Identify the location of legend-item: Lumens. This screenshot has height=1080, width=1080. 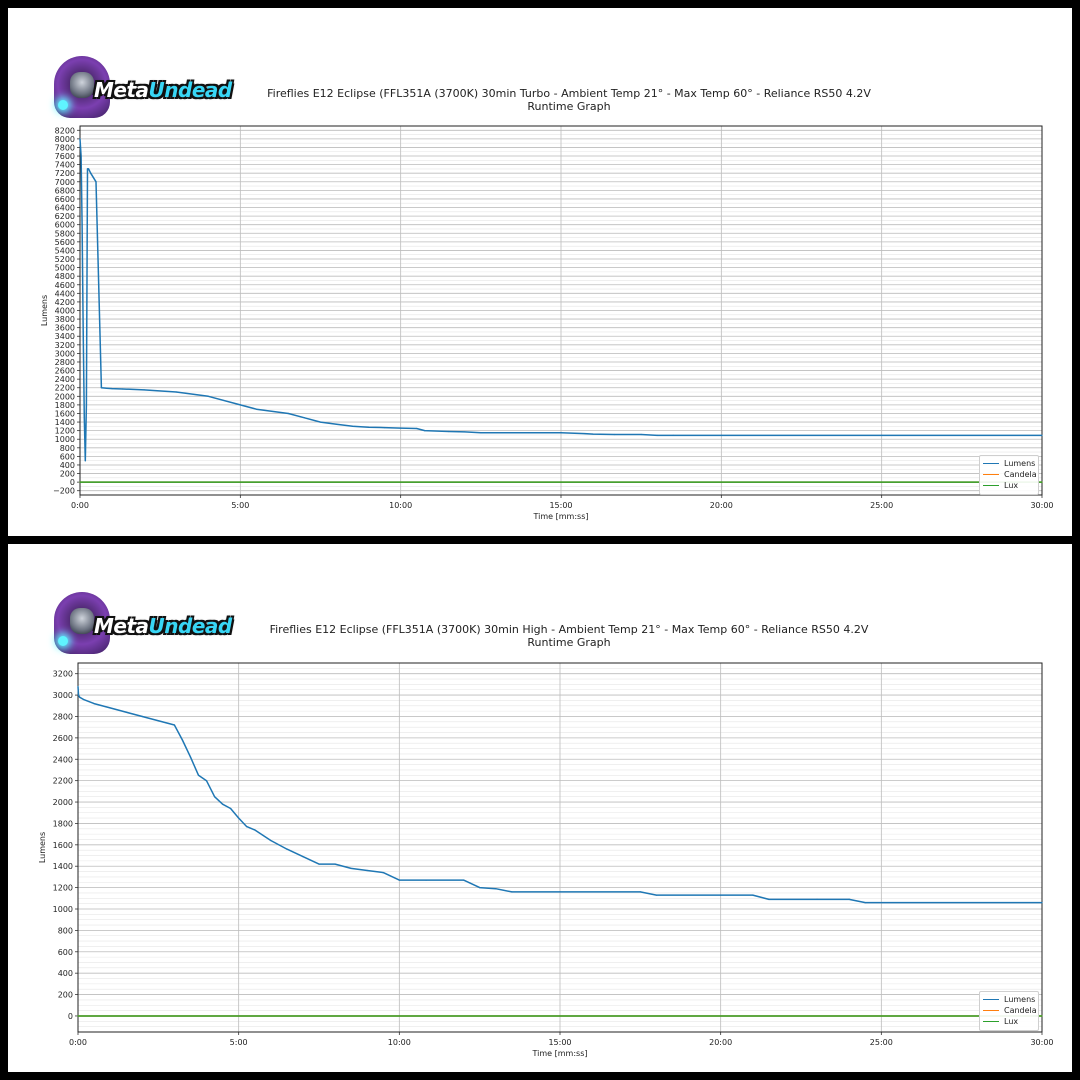
(1009, 999).